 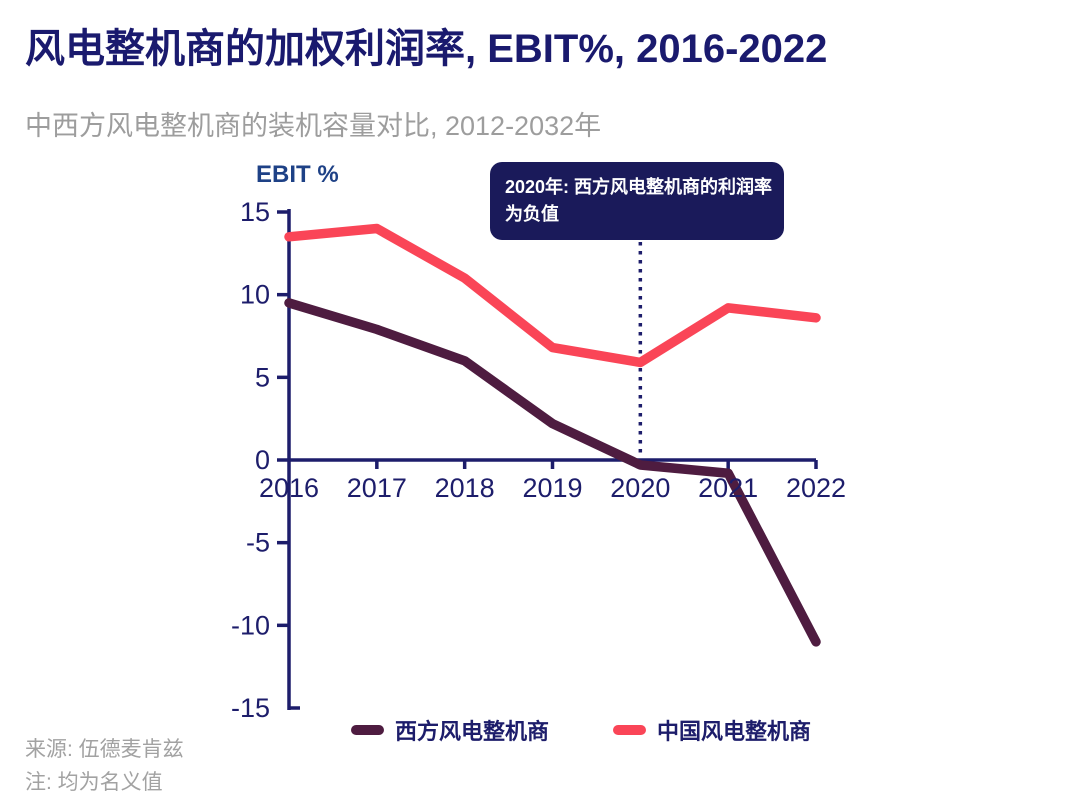 I want to click on legend-item-china: 中国风电整机商, so click(x=712, y=730).